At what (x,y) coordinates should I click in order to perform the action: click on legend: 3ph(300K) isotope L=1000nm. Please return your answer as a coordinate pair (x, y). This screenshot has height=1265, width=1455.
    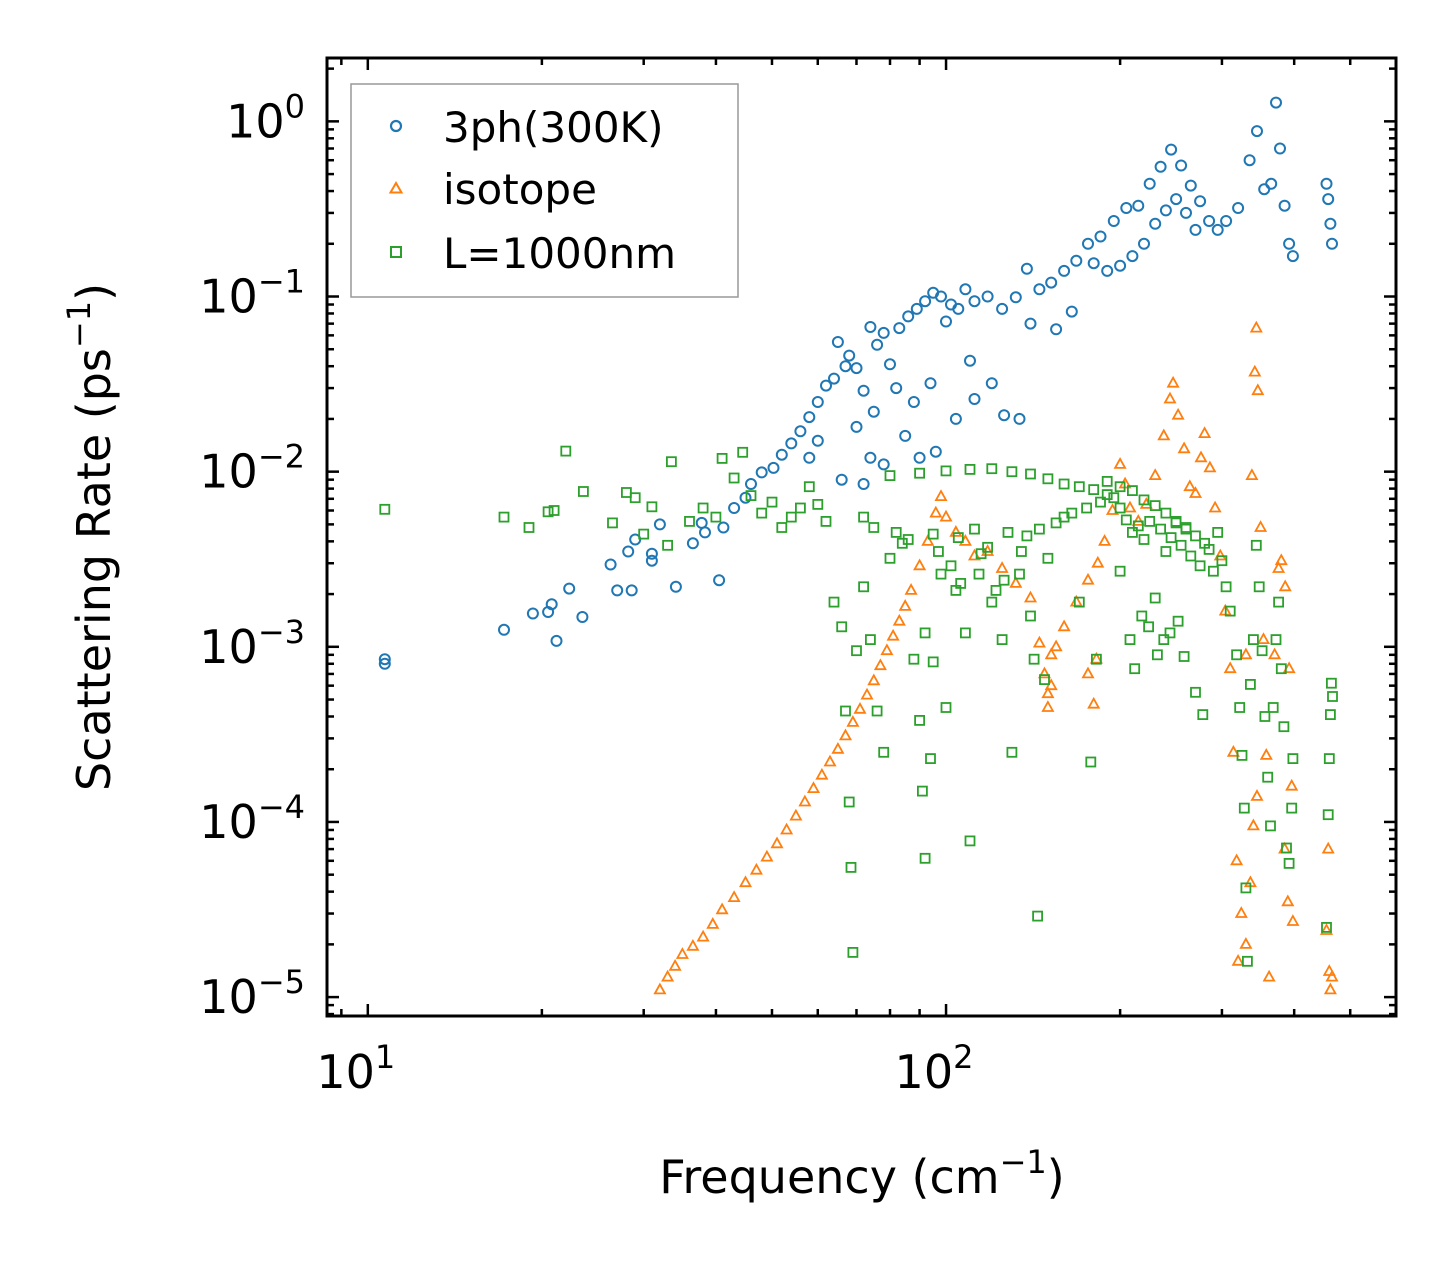
    Looking at the image, I should click on (544, 190).